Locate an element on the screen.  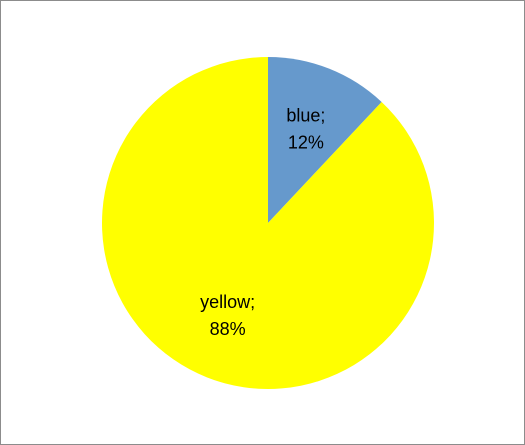
data-label-blue-name: blue; is located at coordinates (305, 115).